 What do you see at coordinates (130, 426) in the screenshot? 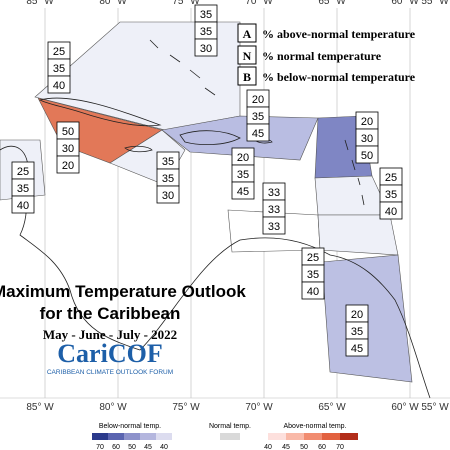
I see `scale-label: Below-normal temp.` at bounding box center [130, 426].